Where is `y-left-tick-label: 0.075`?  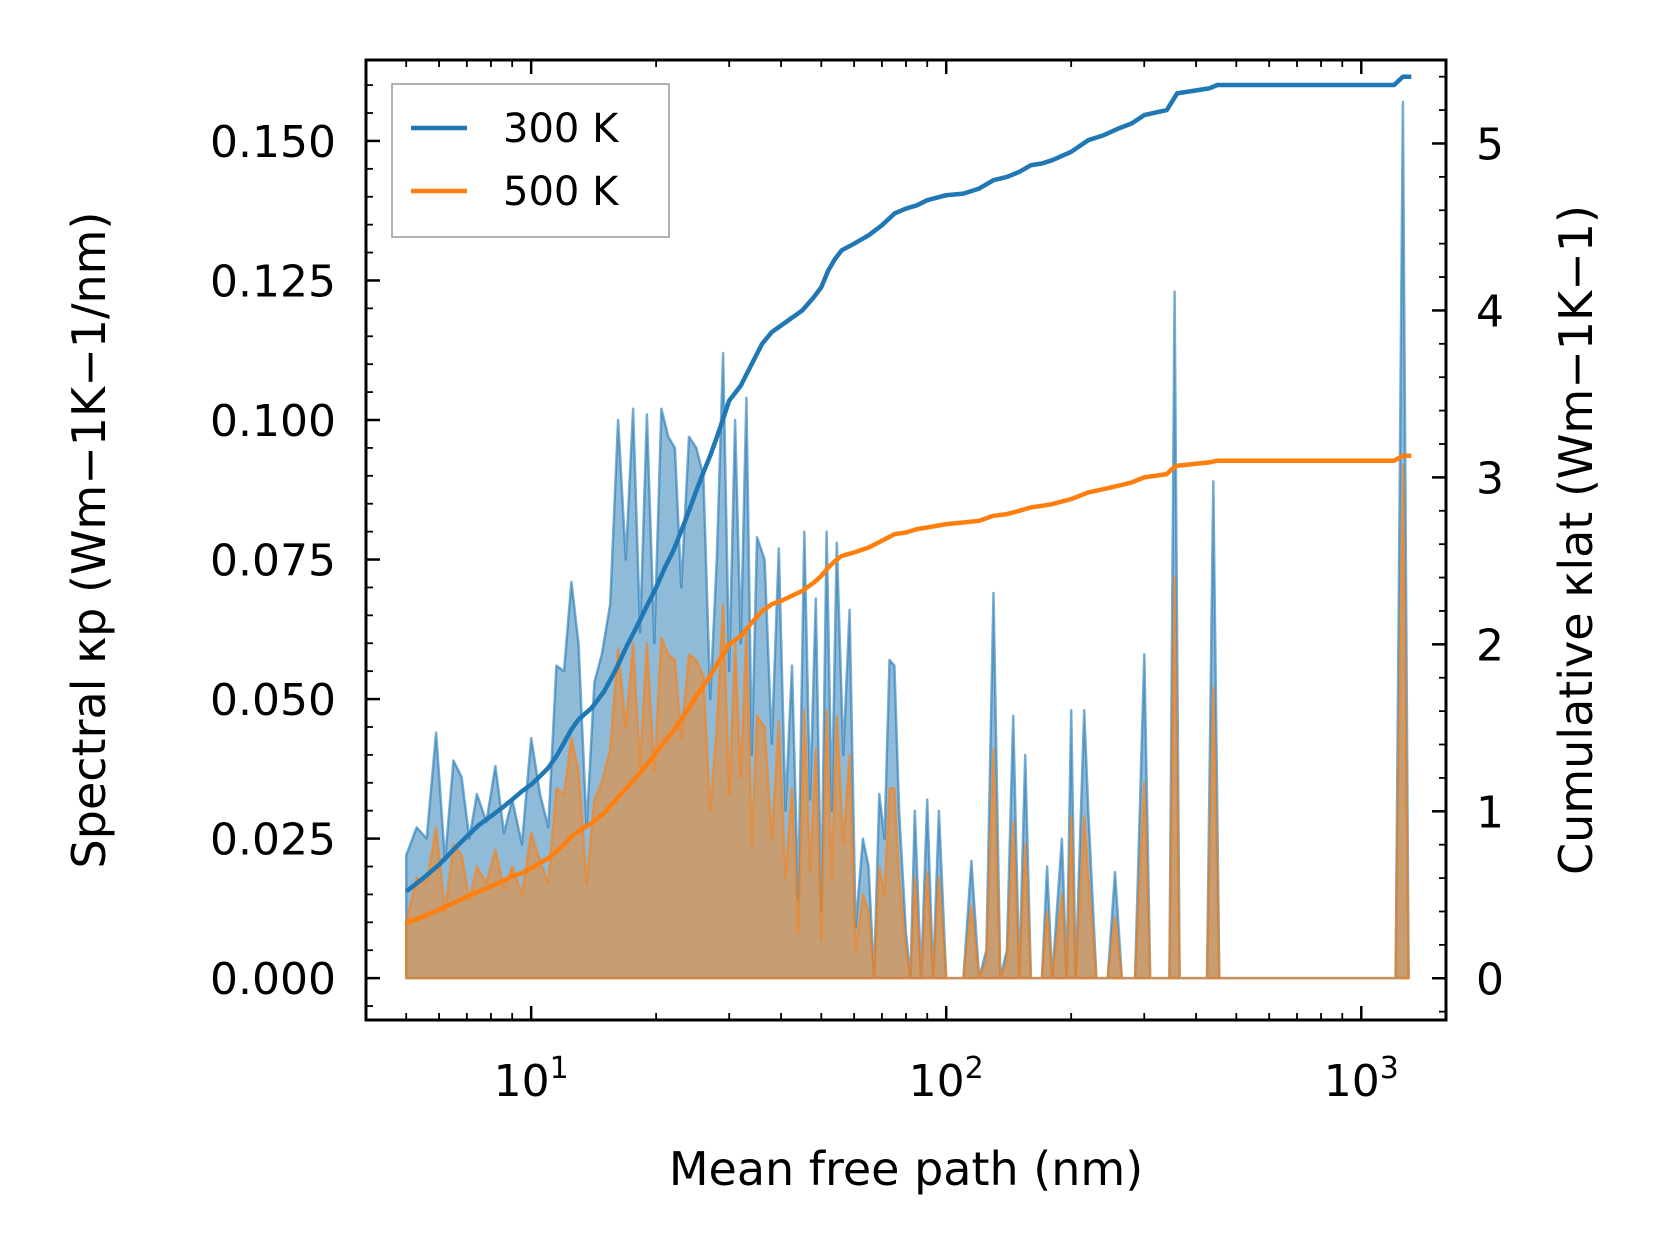 y-left-tick-label: 0.075 is located at coordinates (273, 561).